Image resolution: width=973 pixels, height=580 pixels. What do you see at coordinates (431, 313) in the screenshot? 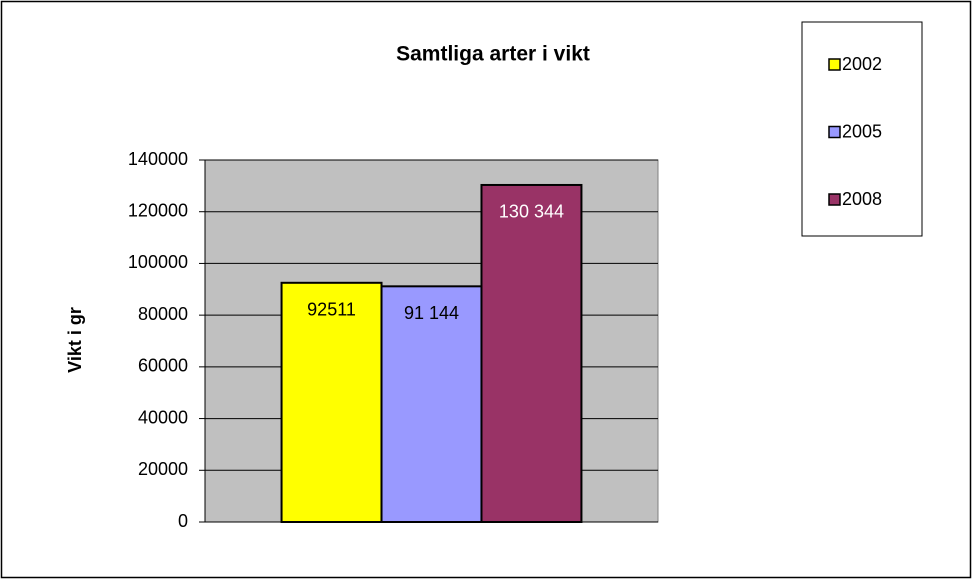
I see `data-label: 91 144` at bounding box center [431, 313].